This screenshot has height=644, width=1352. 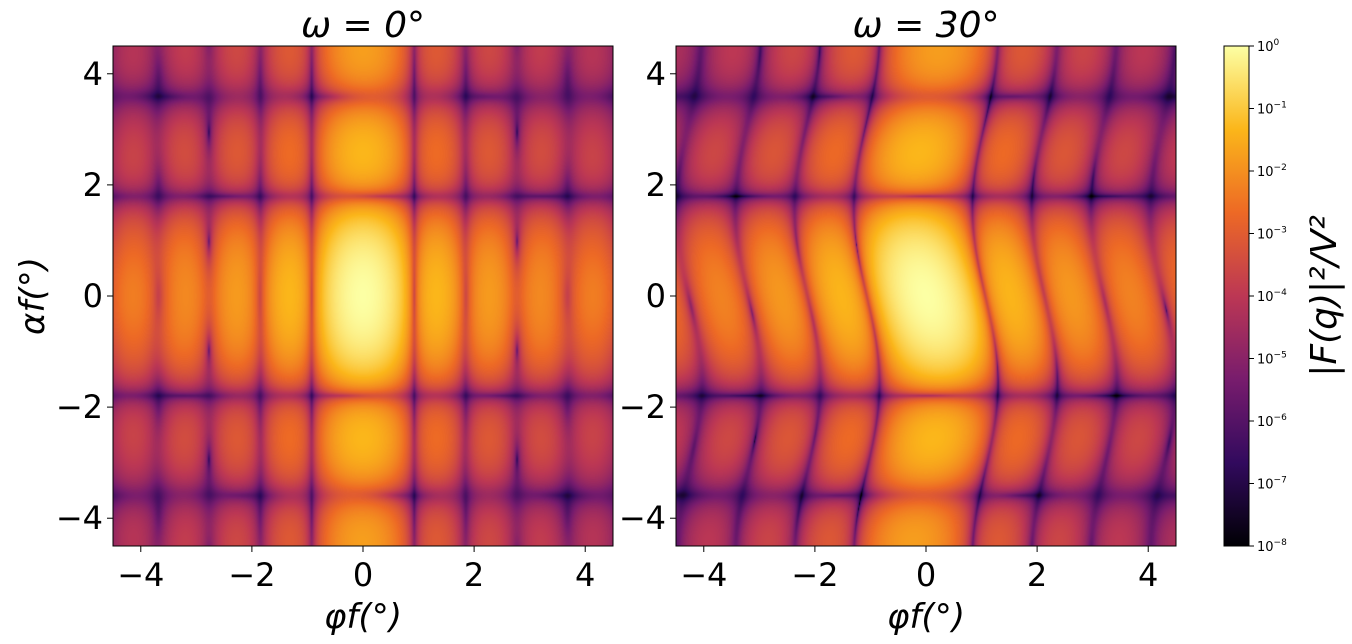 I want to click on colorbar-tick-label: 10⁻⁷, so click(x=1272, y=484).